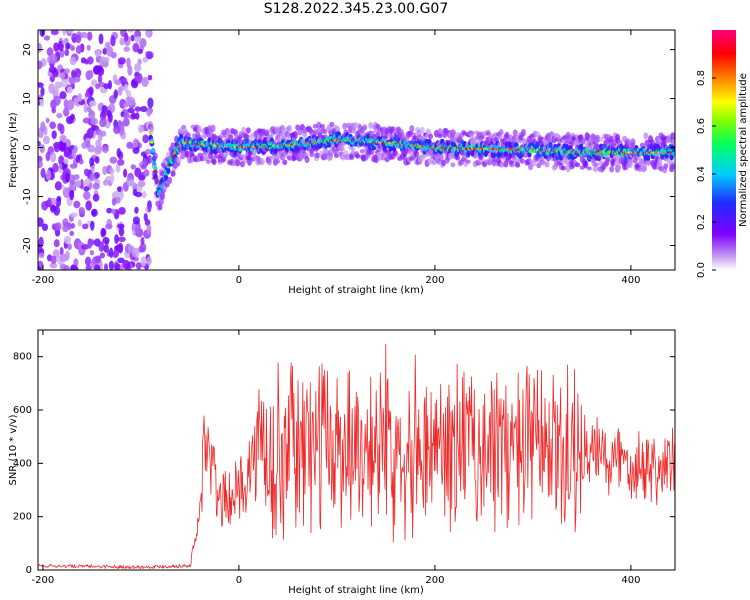 Image resolution: width=750 pixels, height=600 pixels. Describe the element at coordinates (22, 517) in the screenshot. I see `y-tick-label: 200` at that location.